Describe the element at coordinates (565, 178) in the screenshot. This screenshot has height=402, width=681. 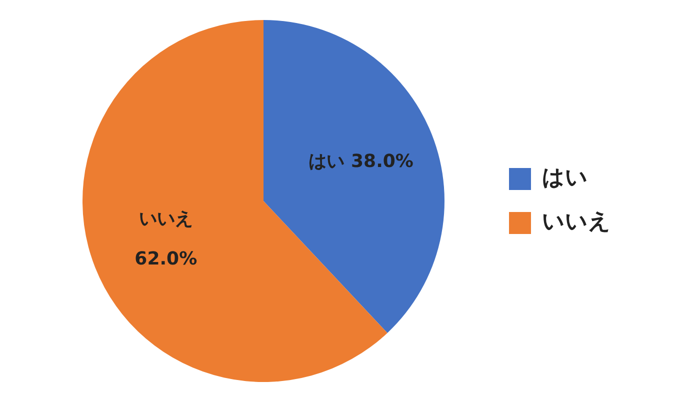
I see `legend-label: はい` at that location.